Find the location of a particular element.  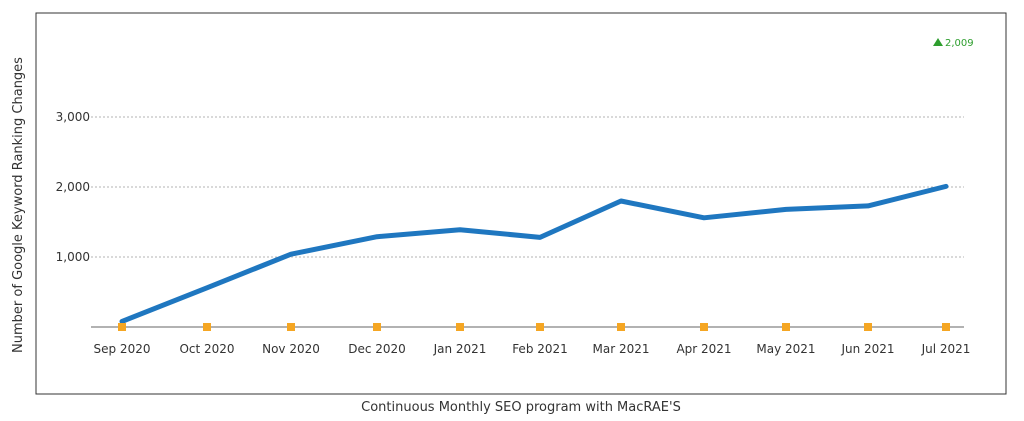

x-tick-label: Nov 2020 is located at coordinates (291, 349).